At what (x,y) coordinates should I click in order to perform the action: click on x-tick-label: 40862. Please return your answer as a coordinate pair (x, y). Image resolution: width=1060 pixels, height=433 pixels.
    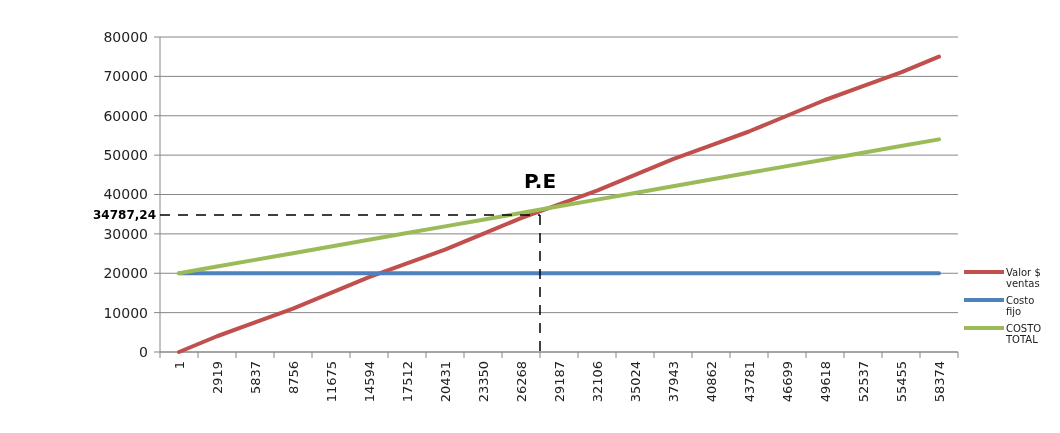
    Looking at the image, I should click on (711, 382).